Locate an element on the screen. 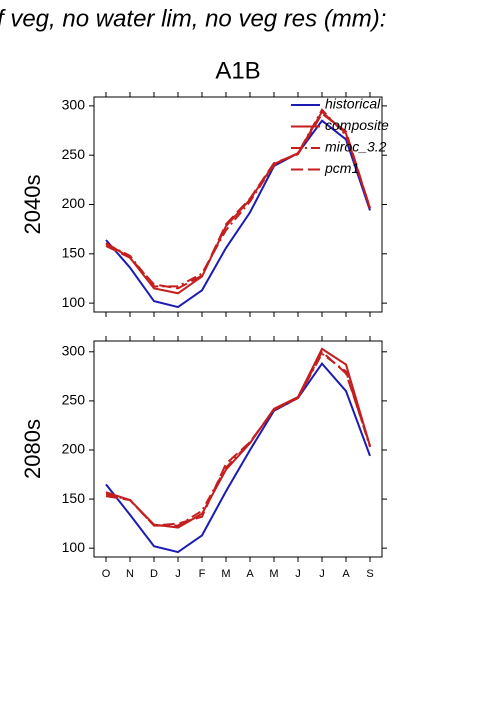  x-tick-label: F is located at coordinates (202, 574).